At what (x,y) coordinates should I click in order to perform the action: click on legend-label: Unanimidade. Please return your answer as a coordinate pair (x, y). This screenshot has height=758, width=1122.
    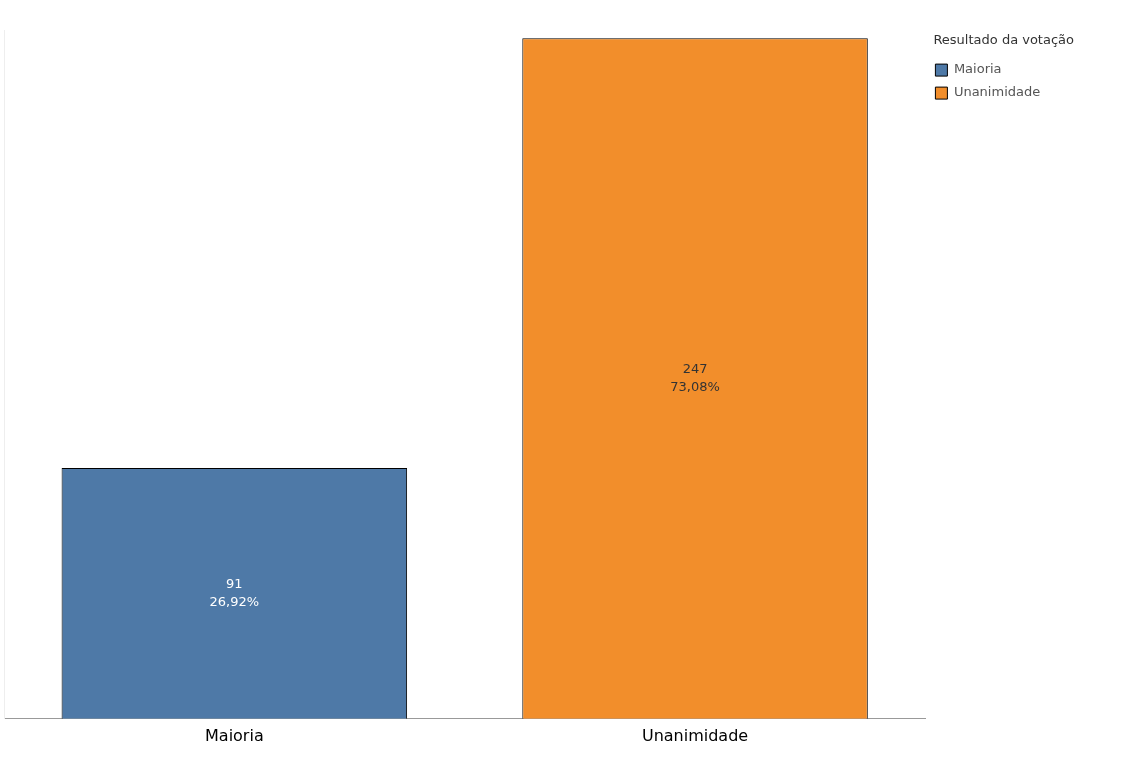
    Looking at the image, I should click on (997, 92).